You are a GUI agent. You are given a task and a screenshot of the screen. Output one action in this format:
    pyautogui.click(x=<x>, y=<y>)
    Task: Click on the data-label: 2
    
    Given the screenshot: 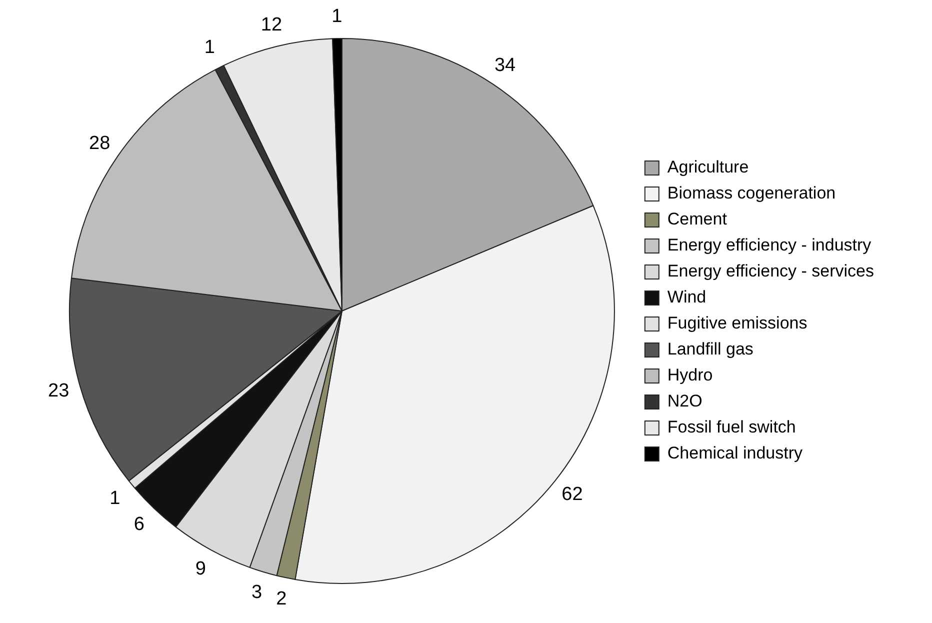 What is the action you would take?
    pyautogui.click(x=281, y=599)
    